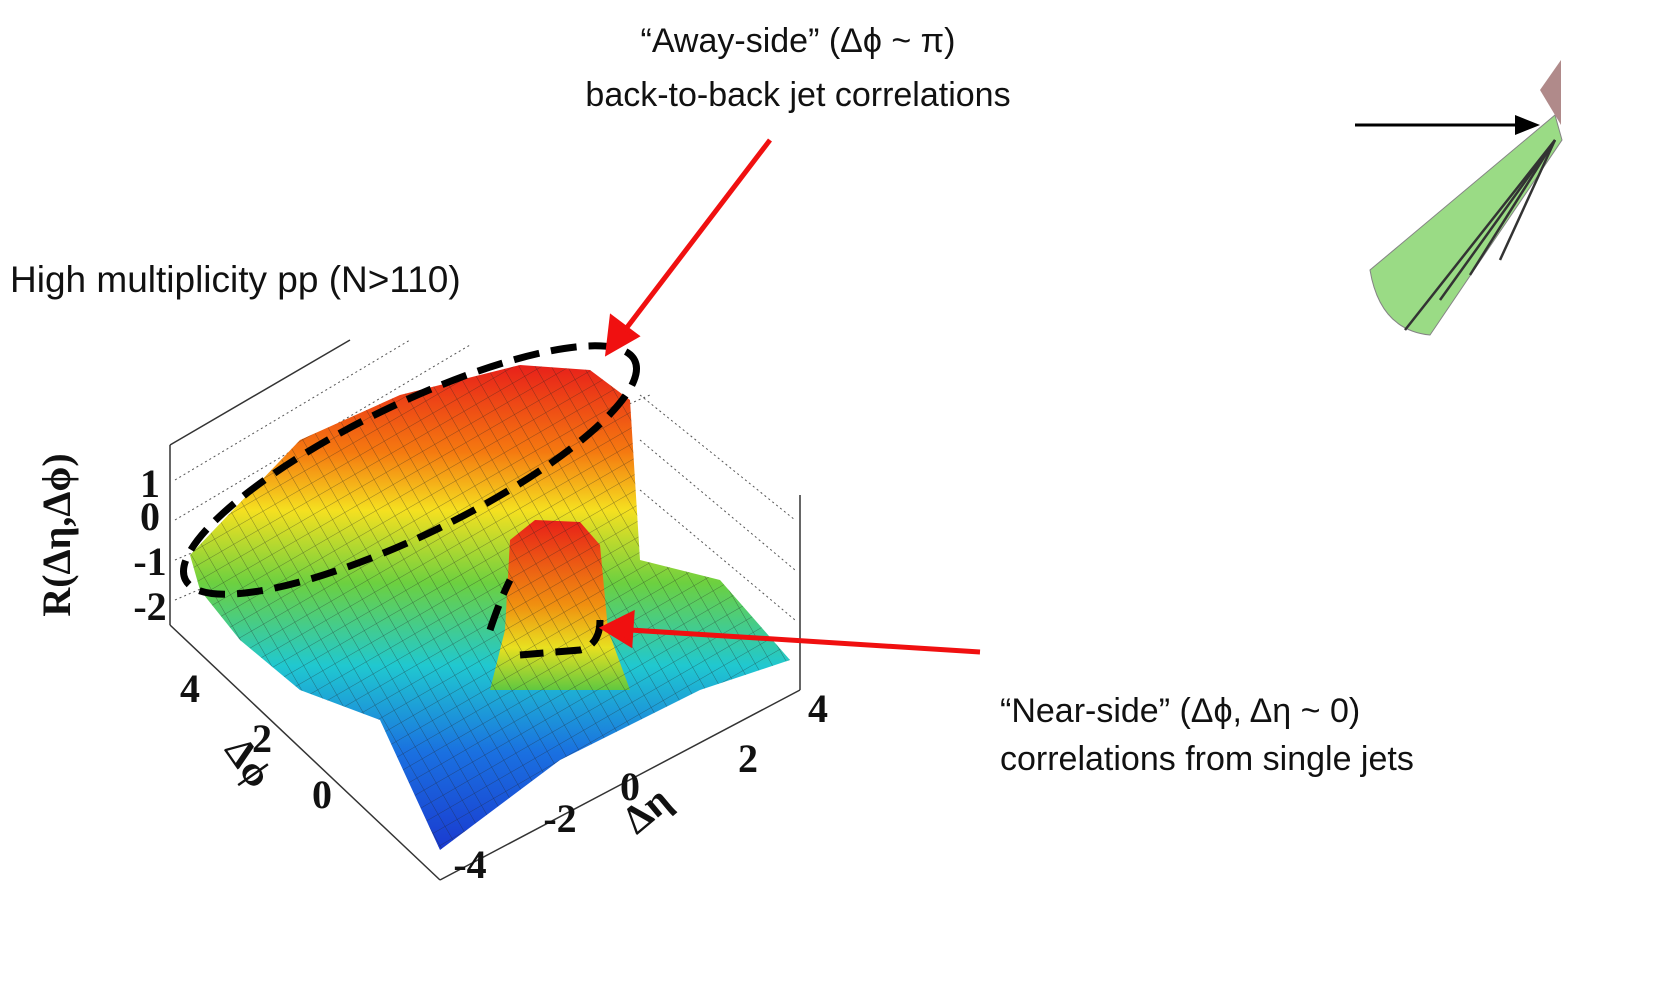 Image resolution: width=1661 pixels, height=983 pixels. What do you see at coordinates (249, 762) in the screenshot?
I see `phi-axis-label: Δϕ` at bounding box center [249, 762].